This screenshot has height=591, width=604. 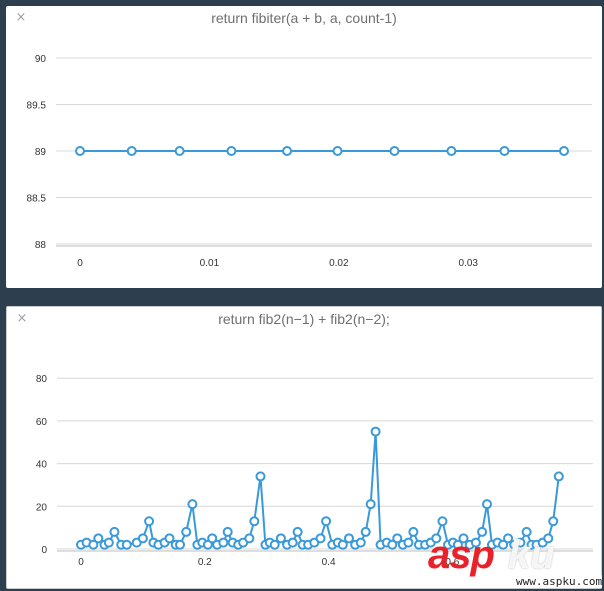 I want to click on watermark-logo: asp ku www.aspku.com, so click(x=514, y=561).